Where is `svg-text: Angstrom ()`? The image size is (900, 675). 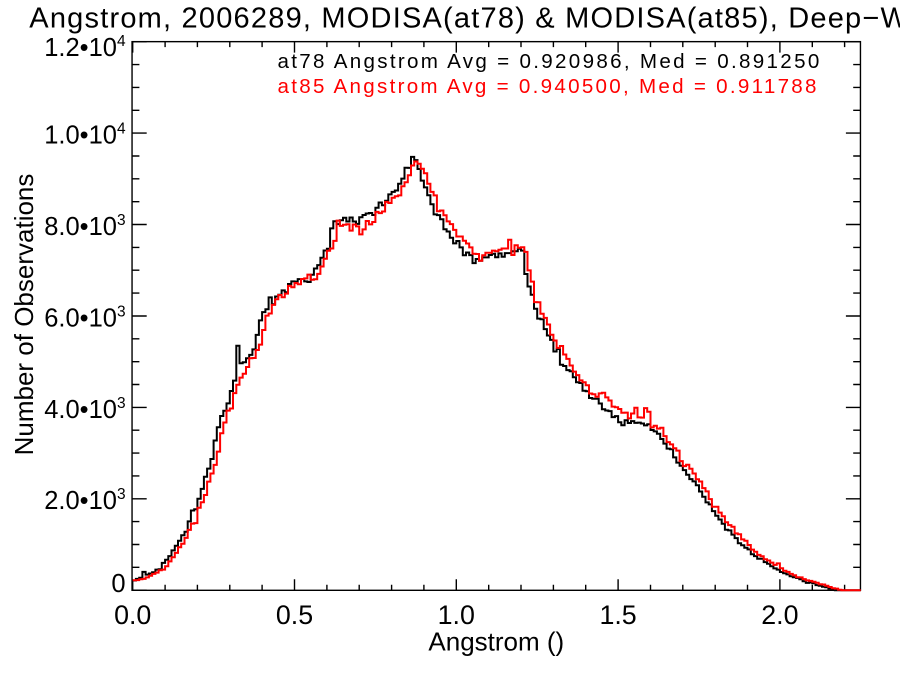 svg-text: Angstrom () is located at coordinates (496, 642).